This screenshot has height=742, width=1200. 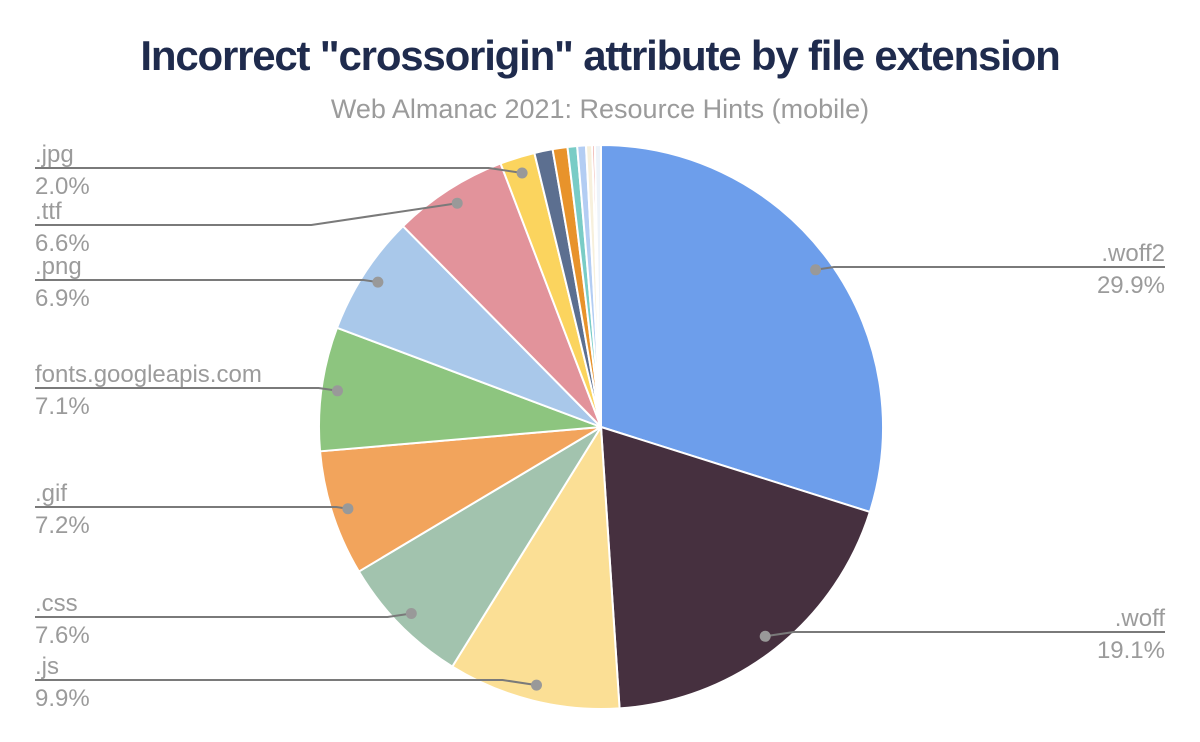 What do you see at coordinates (378, 282) in the screenshot?
I see `leader-dot-png` at bounding box center [378, 282].